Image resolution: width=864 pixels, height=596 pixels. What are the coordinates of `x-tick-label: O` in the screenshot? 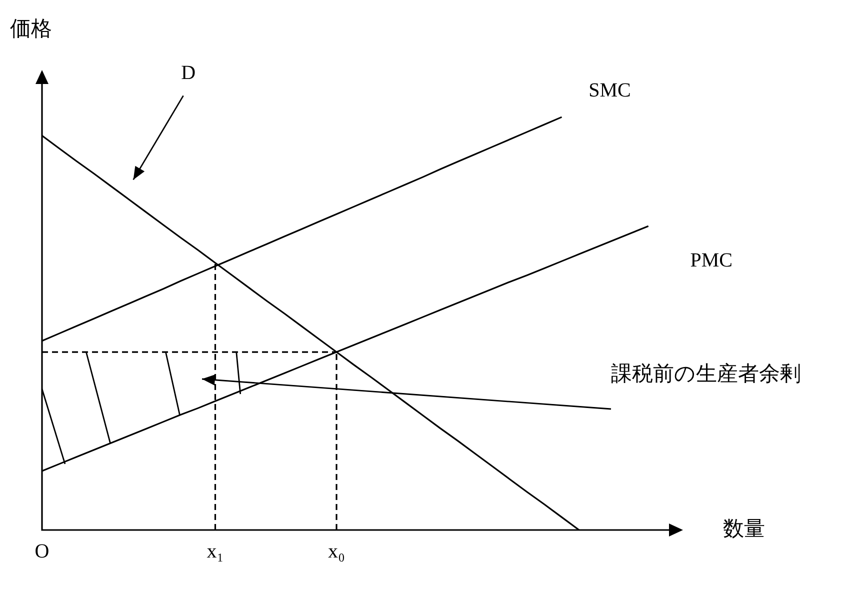 It's located at (42, 551).